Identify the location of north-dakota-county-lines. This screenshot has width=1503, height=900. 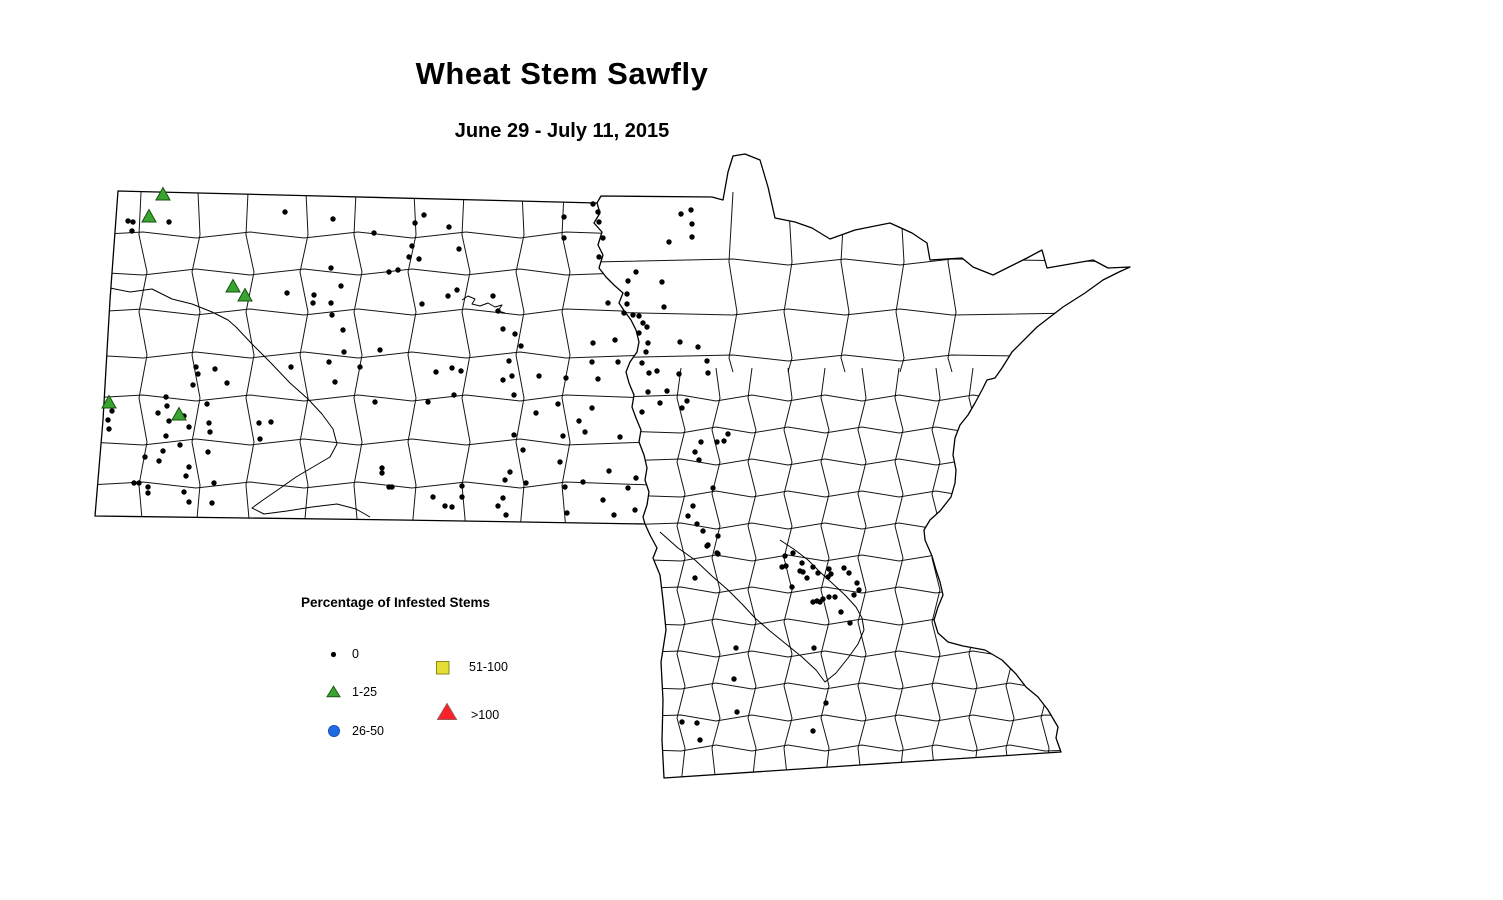
(372, 357).